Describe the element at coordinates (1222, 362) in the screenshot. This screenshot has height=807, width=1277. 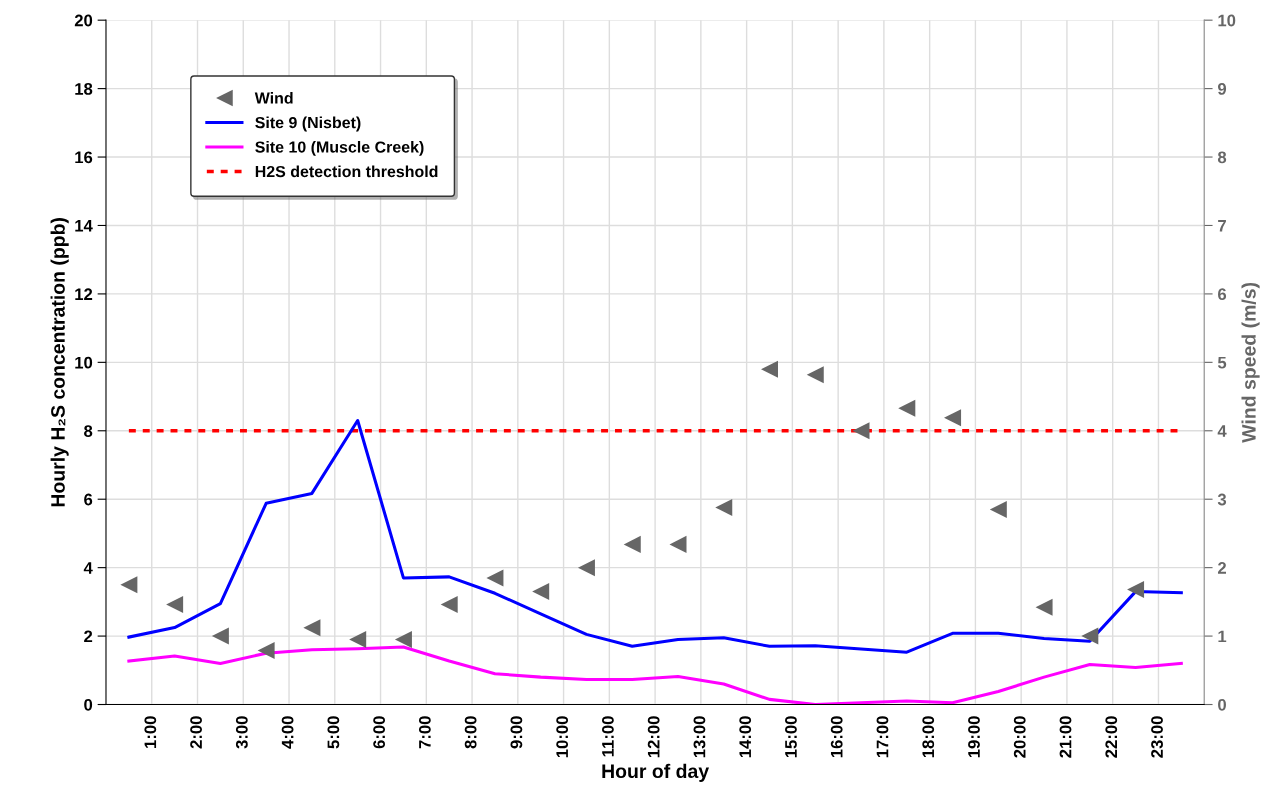
I see `y2-tick-label: 5` at that location.